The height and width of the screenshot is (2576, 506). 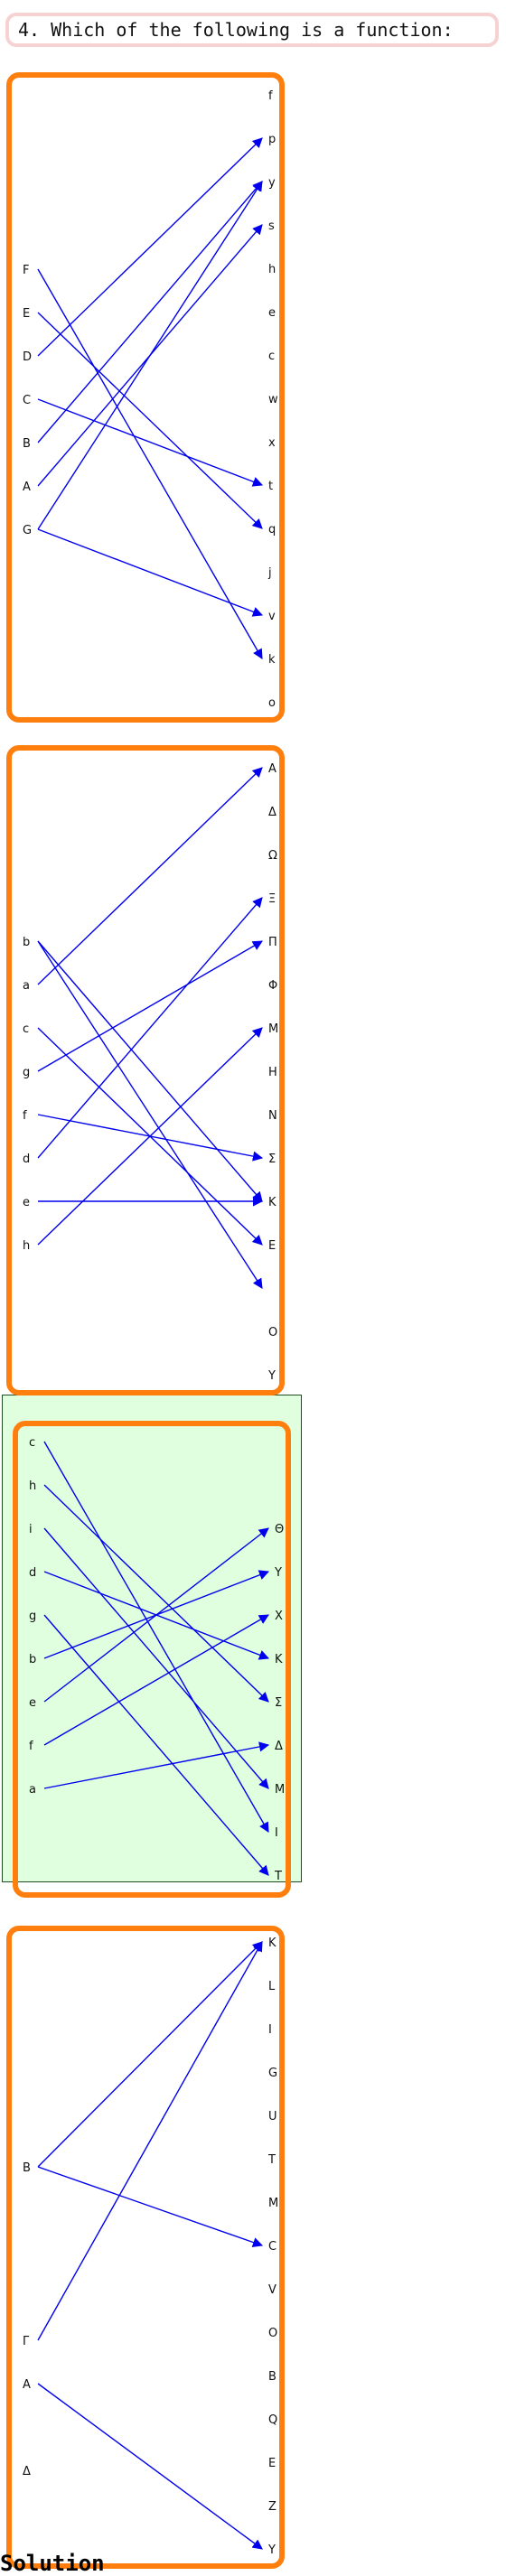 I want to click on solution-heading: Solution, so click(x=53, y=2564).